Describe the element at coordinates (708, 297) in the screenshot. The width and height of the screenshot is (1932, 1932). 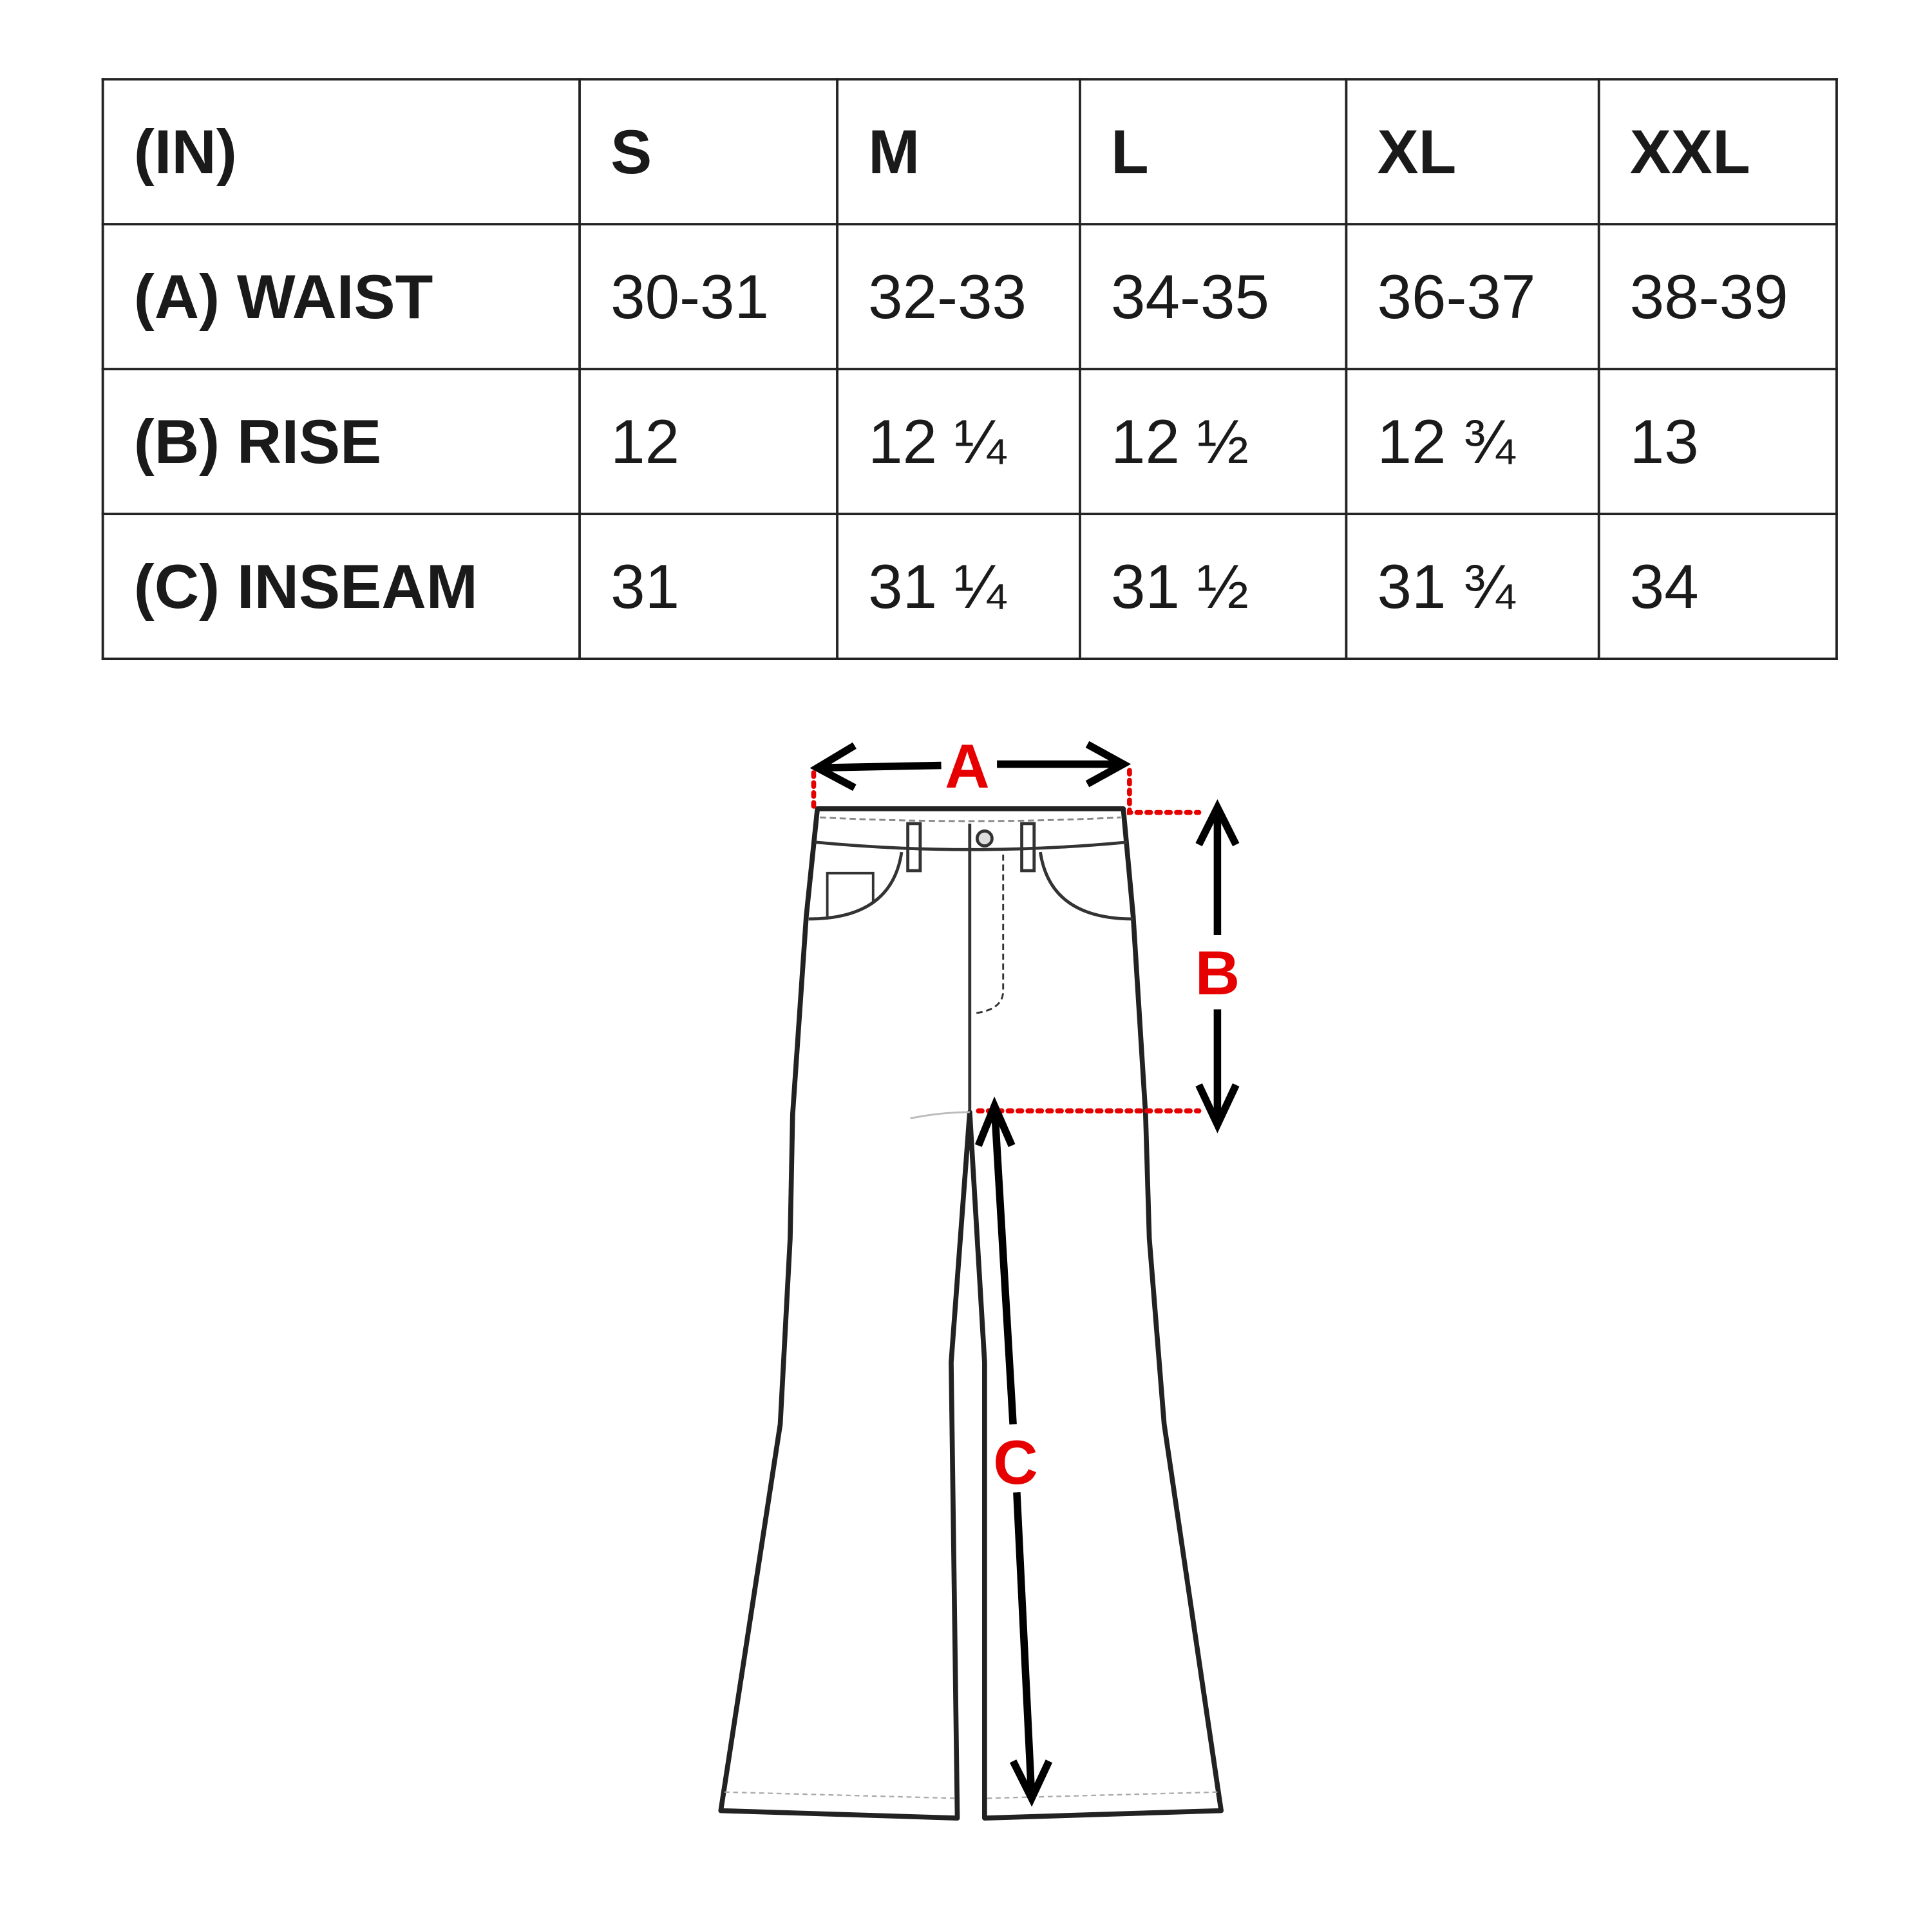
I see `cell: 30-31` at that location.